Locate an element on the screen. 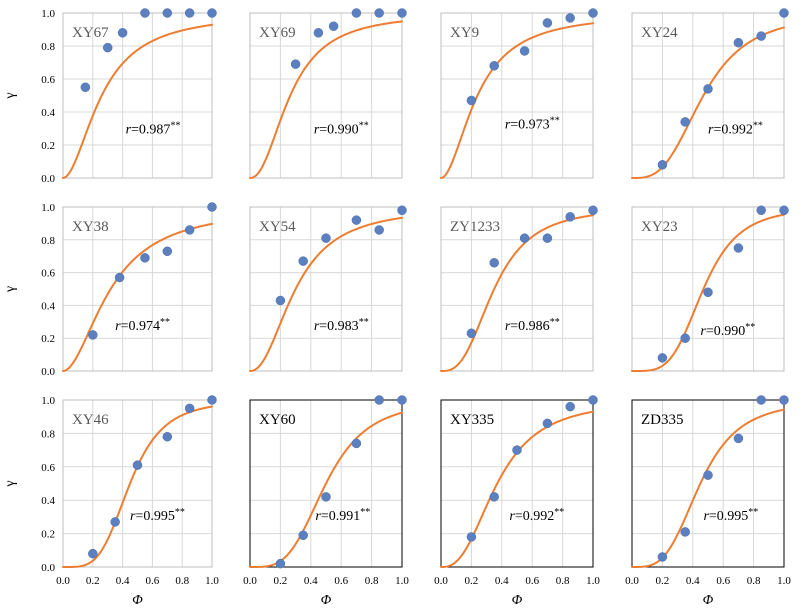 The image size is (800, 611). panel-xy335: XY335 r=0.992** 0.0 0.2 0.4 0.6 0.8 1.0 is located at coordinates (517, 491).